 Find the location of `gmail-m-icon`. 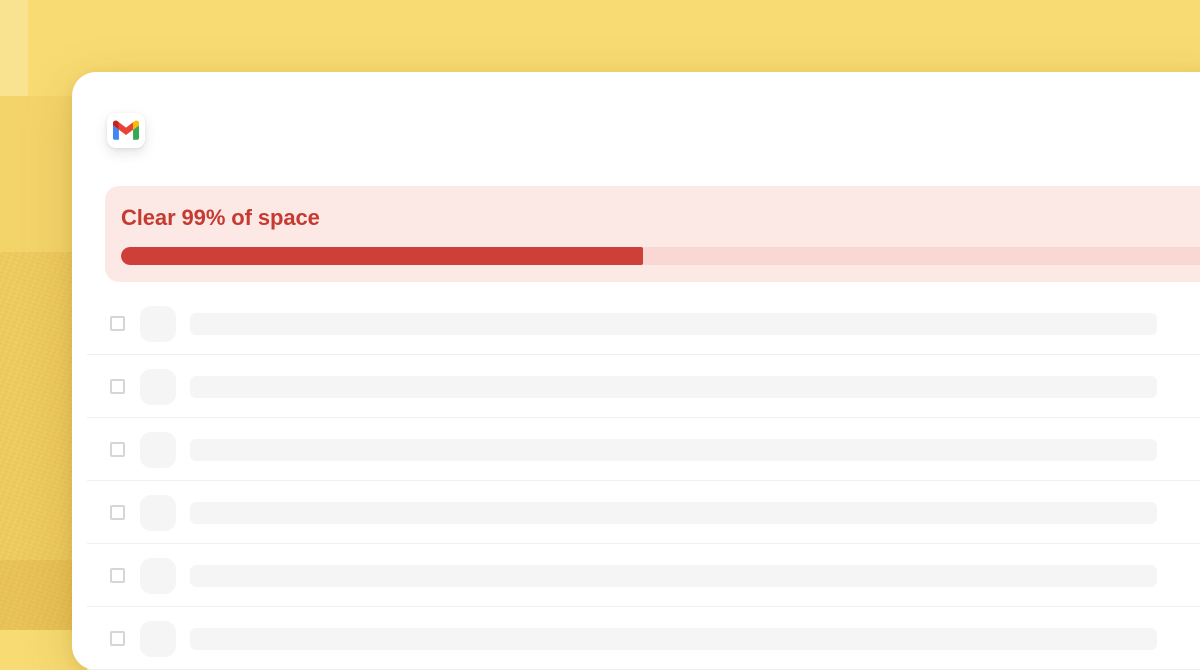

gmail-m-icon is located at coordinates (126, 129).